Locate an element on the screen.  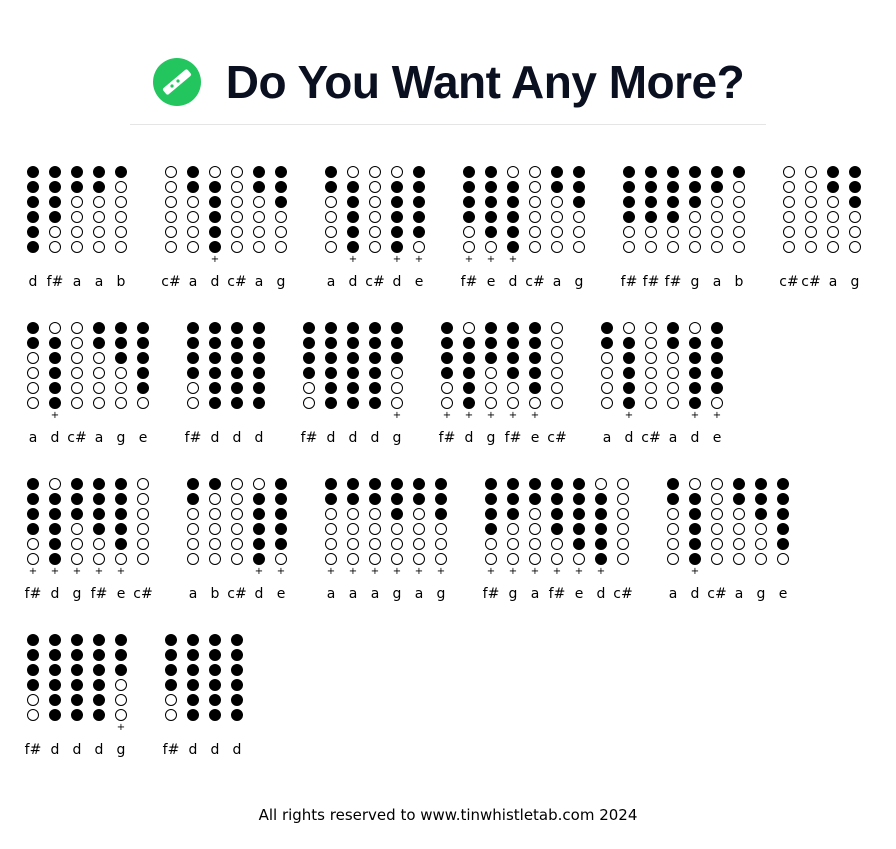
fingering: + d is located at coordinates (55, 554).